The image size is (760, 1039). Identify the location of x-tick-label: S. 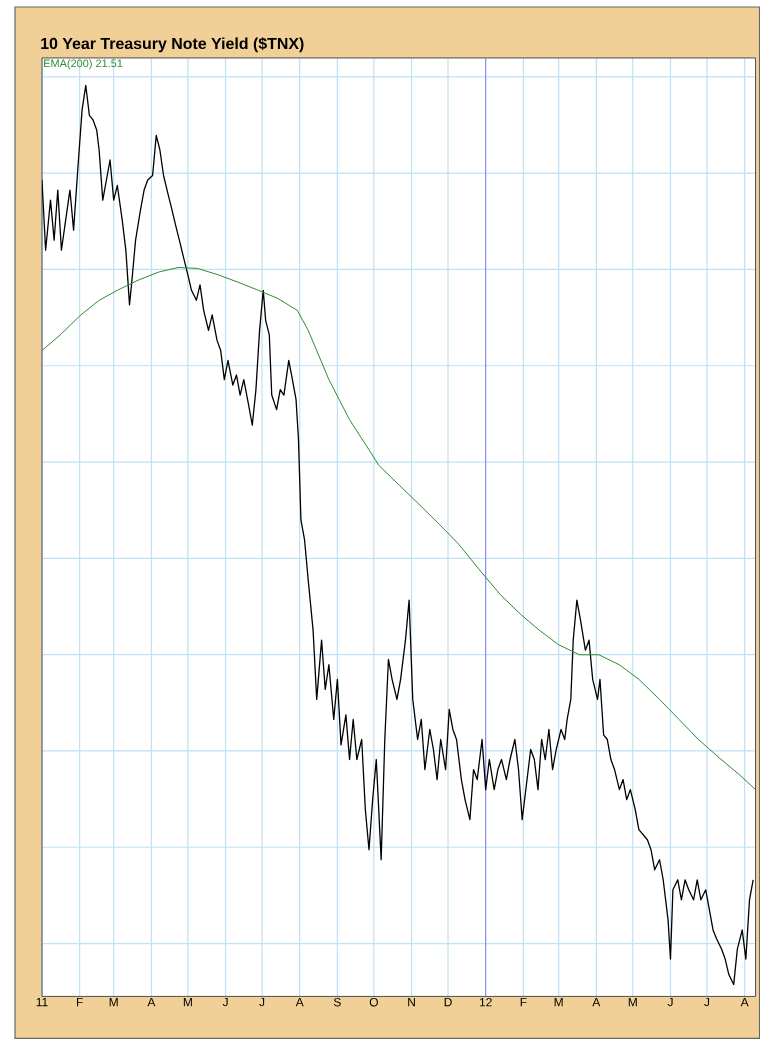
(337, 1002).